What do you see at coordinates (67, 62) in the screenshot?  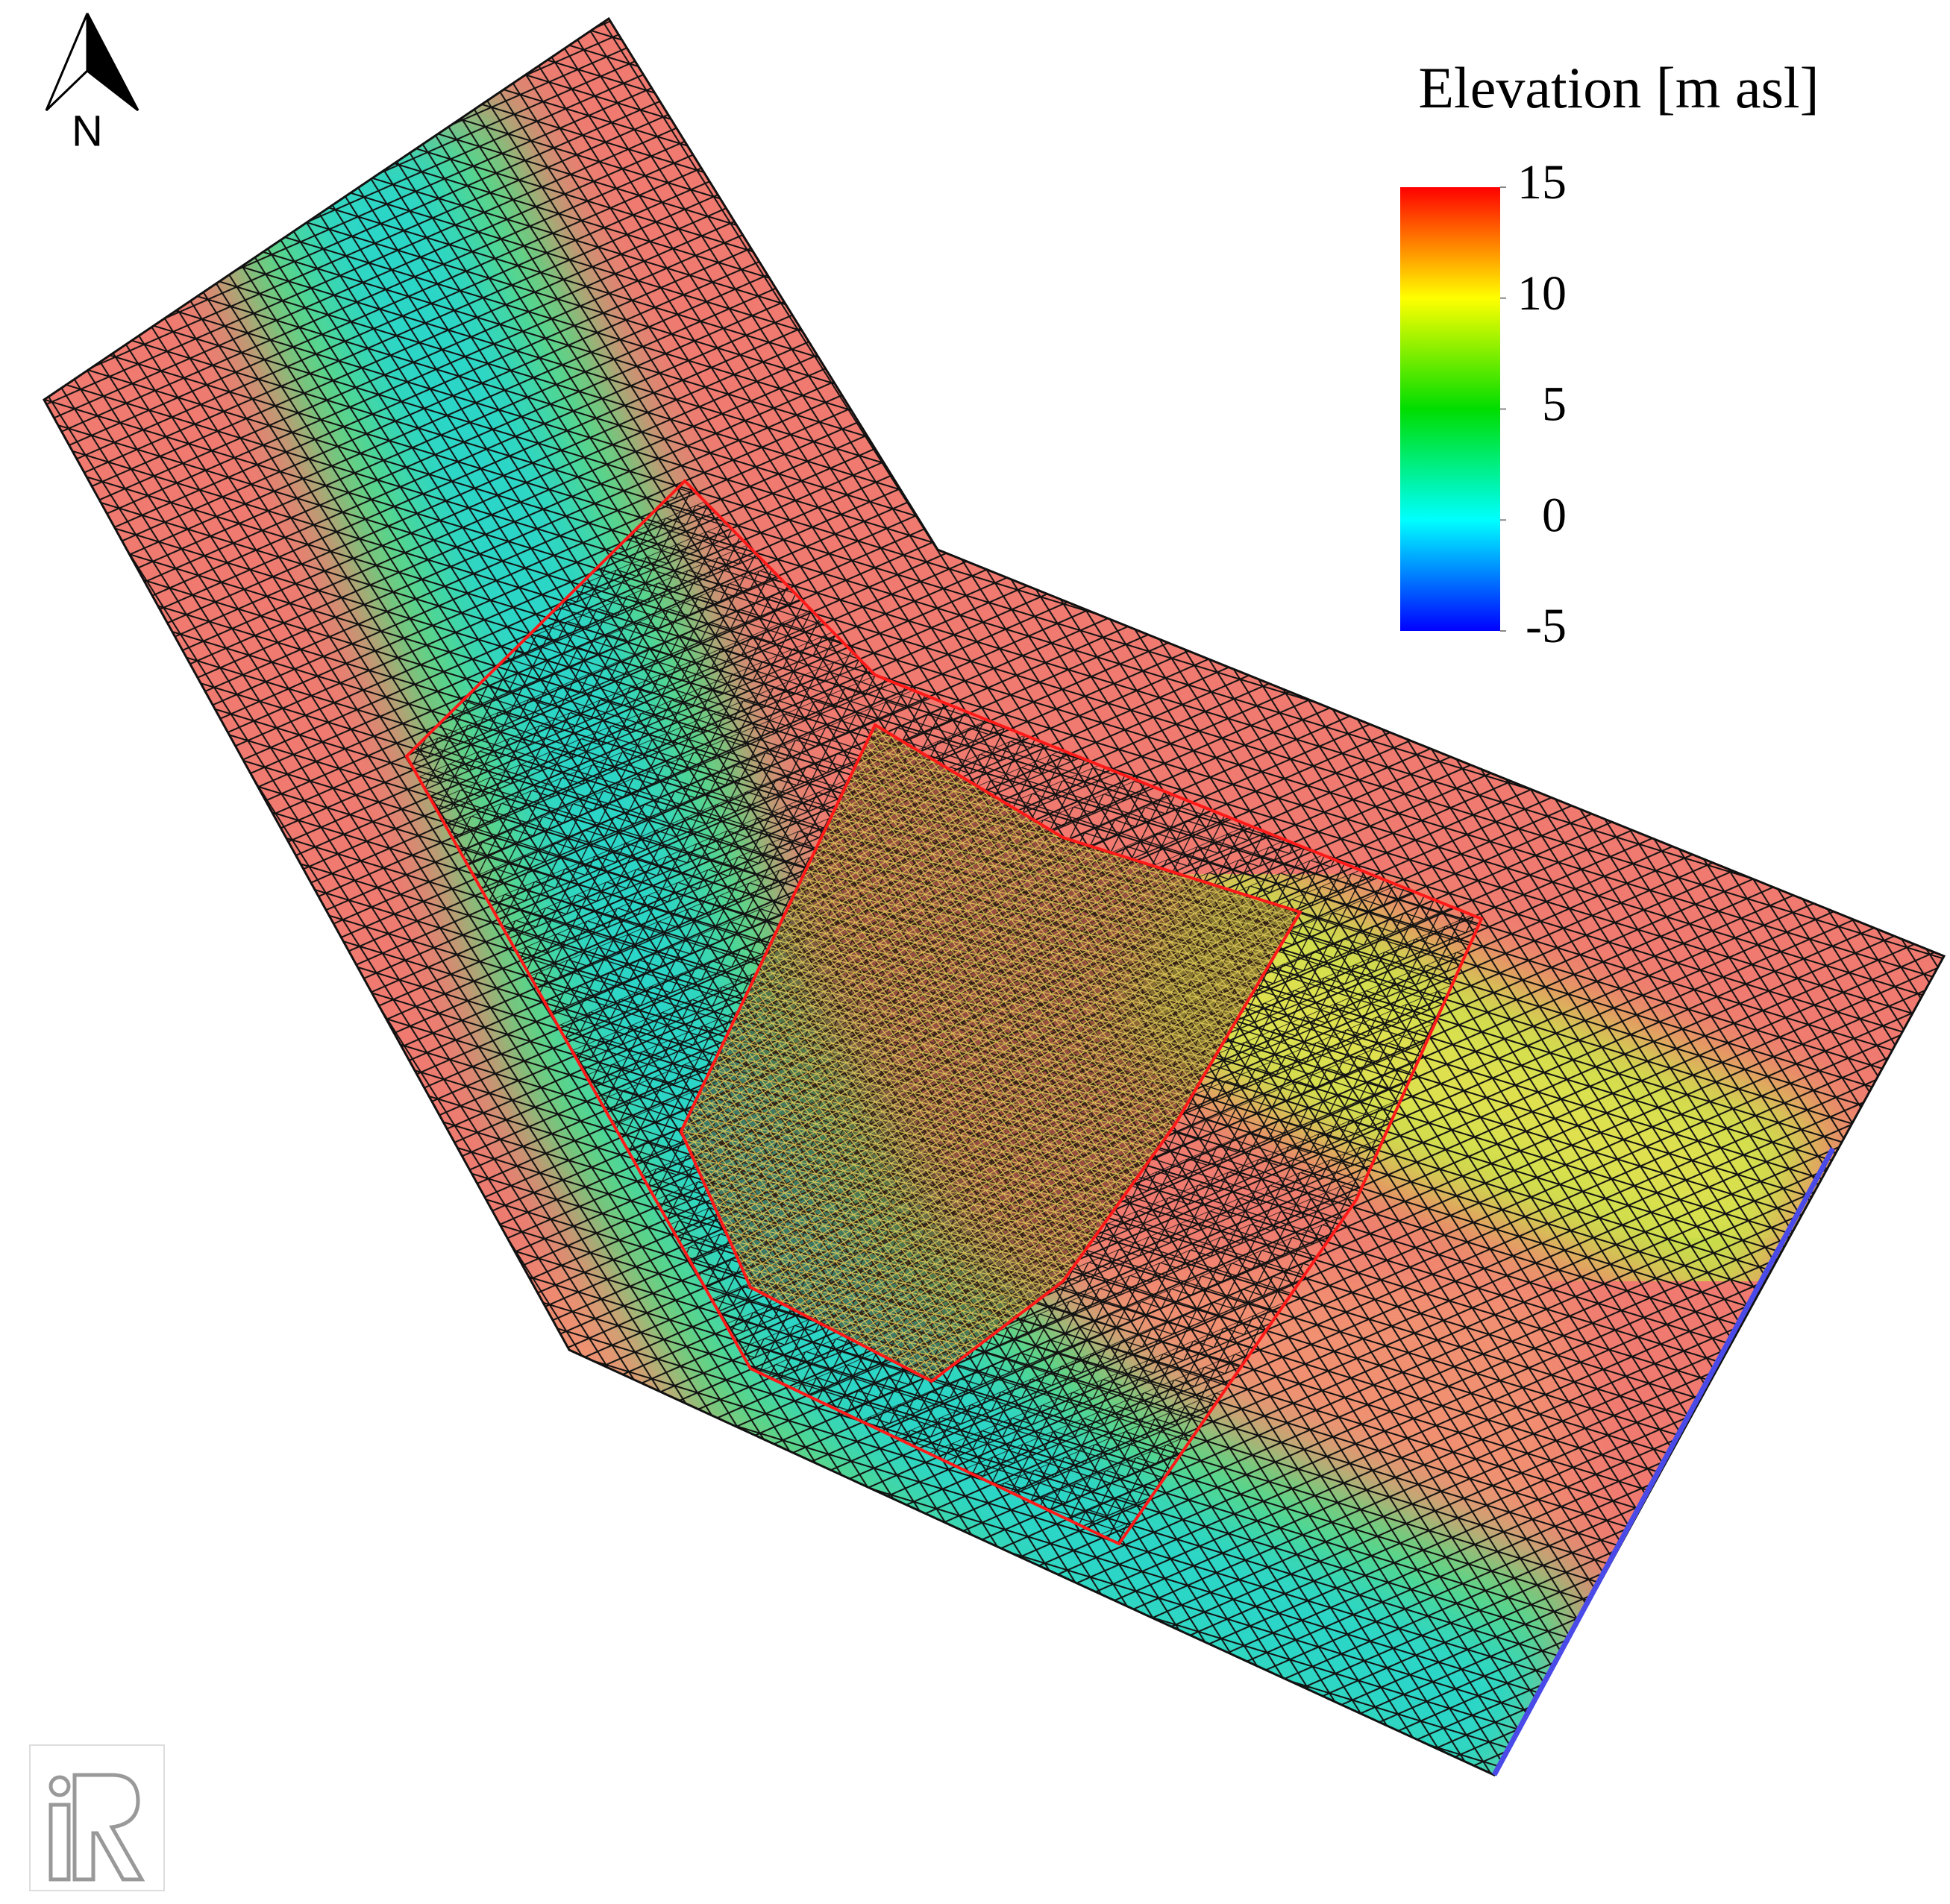 I see `north-arrow-left` at bounding box center [67, 62].